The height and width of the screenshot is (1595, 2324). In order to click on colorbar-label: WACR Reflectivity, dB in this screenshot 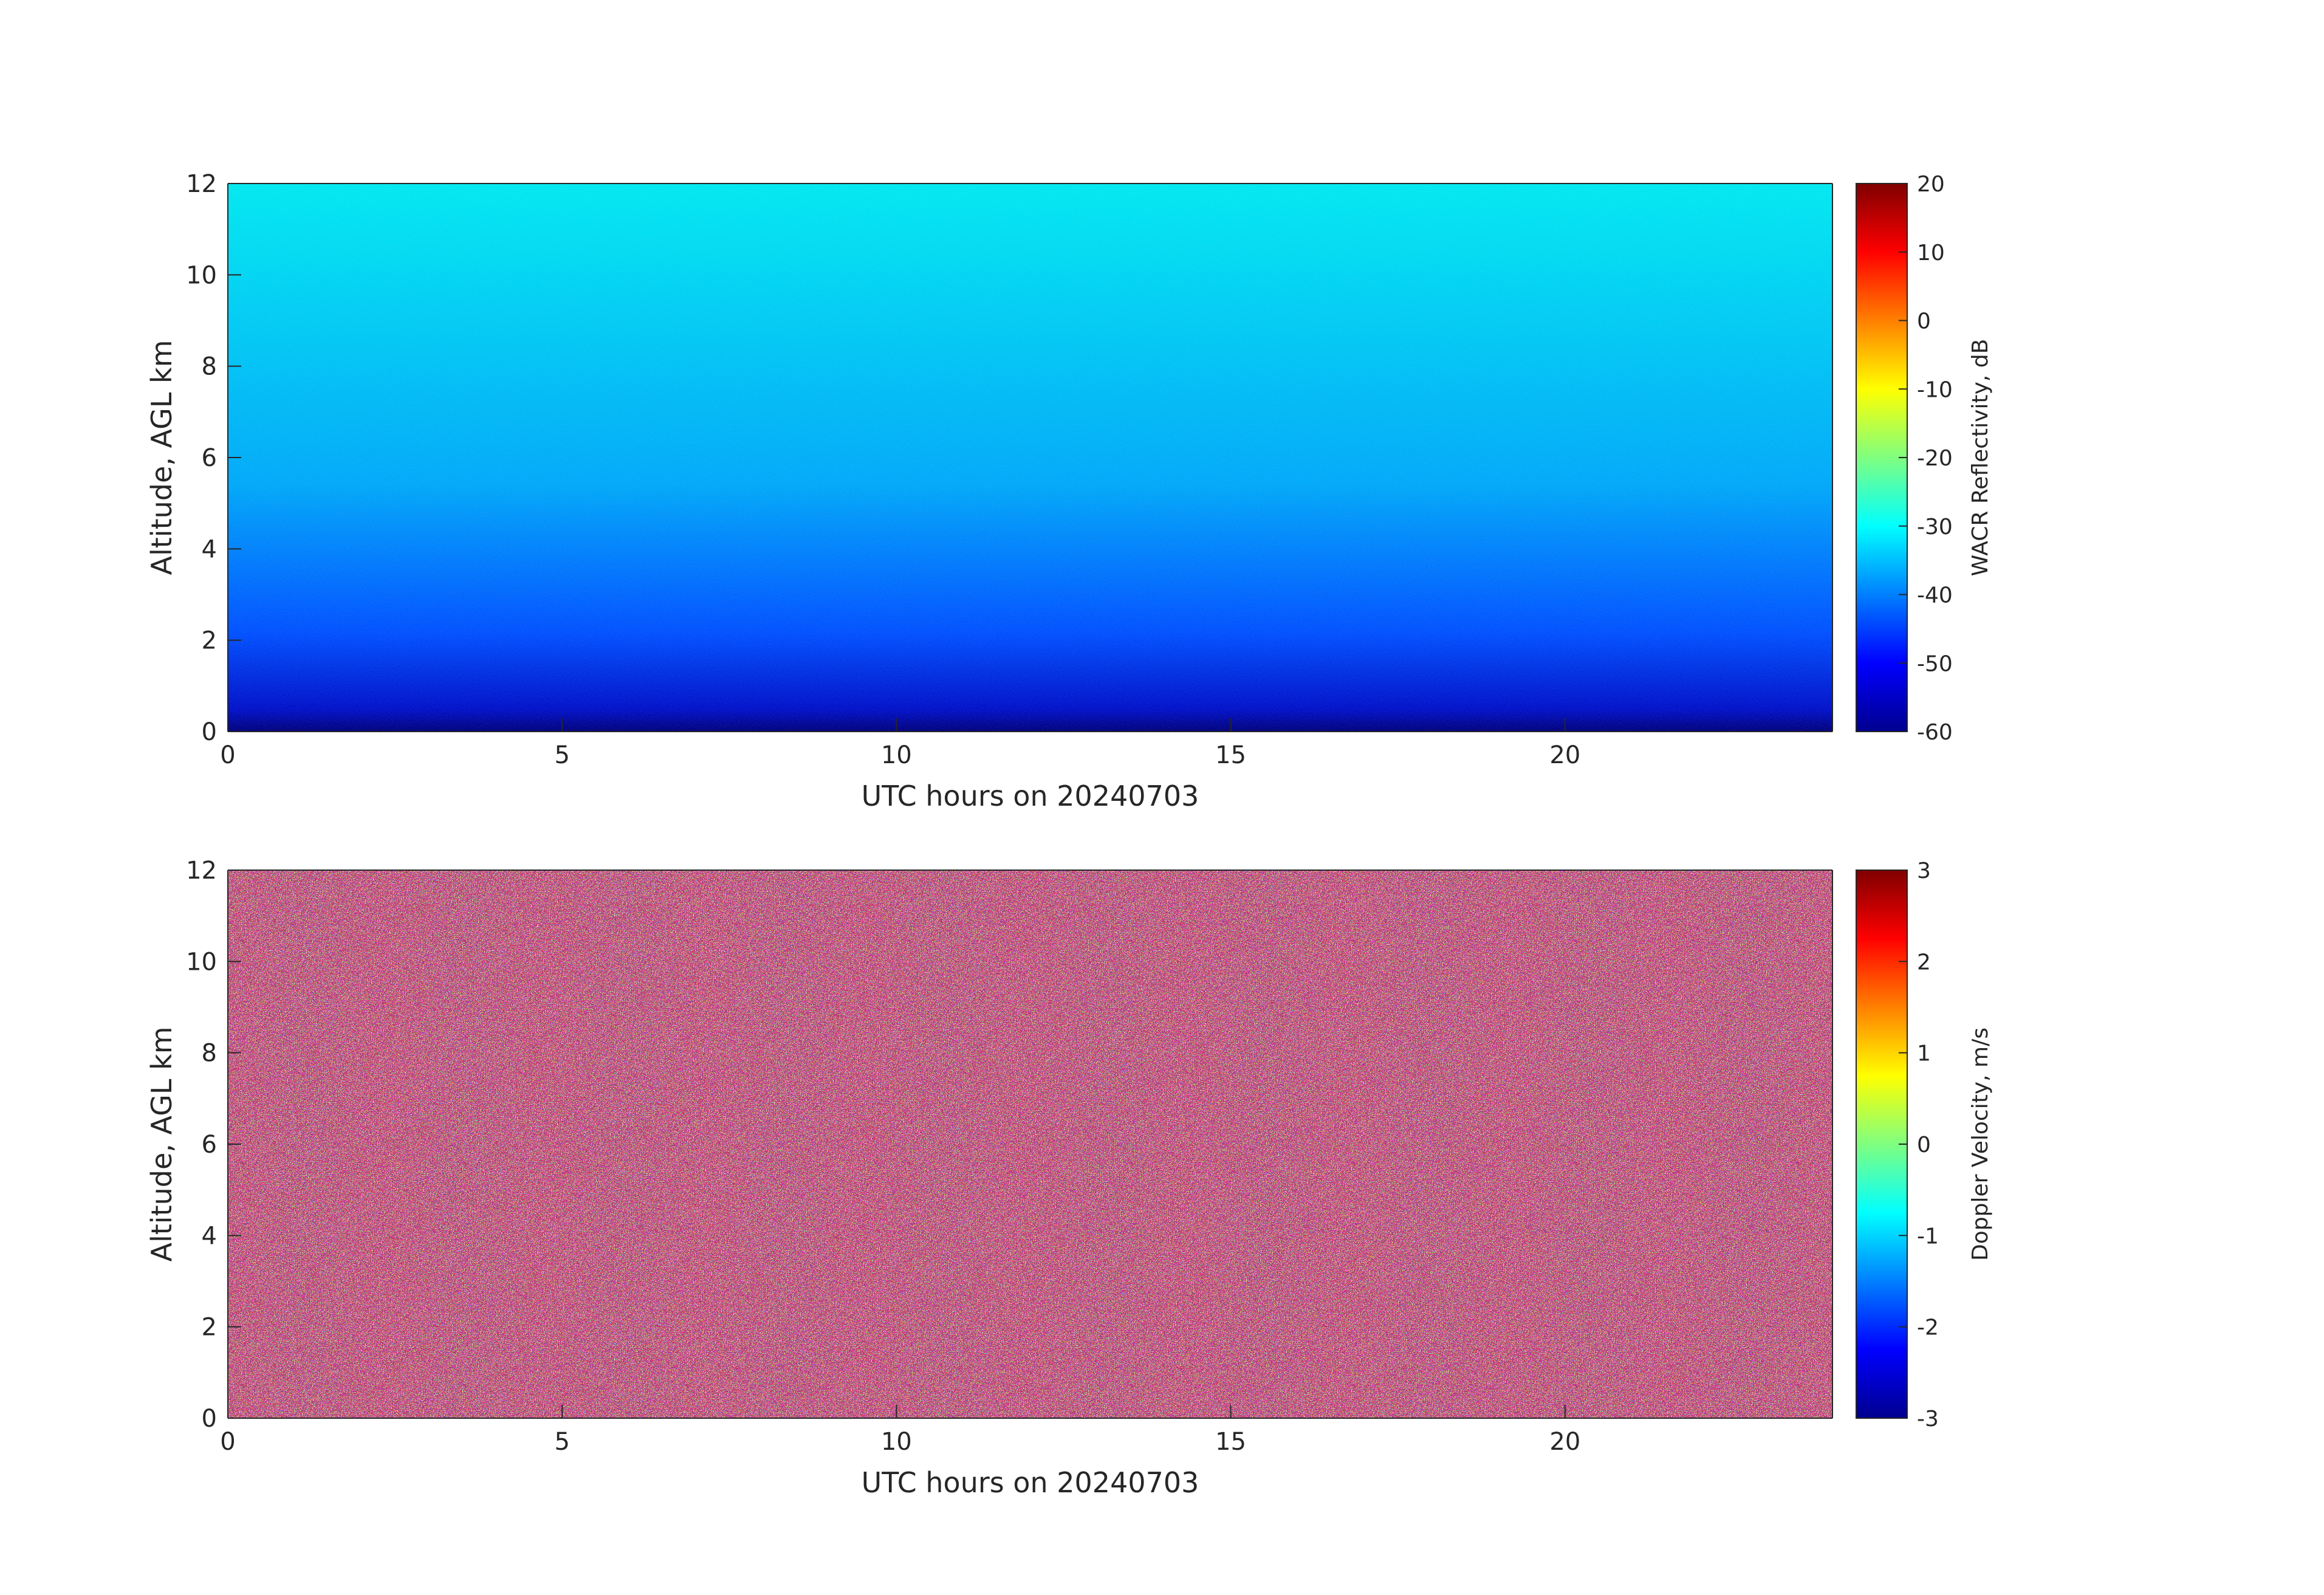, I will do `click(1980, 458)`.